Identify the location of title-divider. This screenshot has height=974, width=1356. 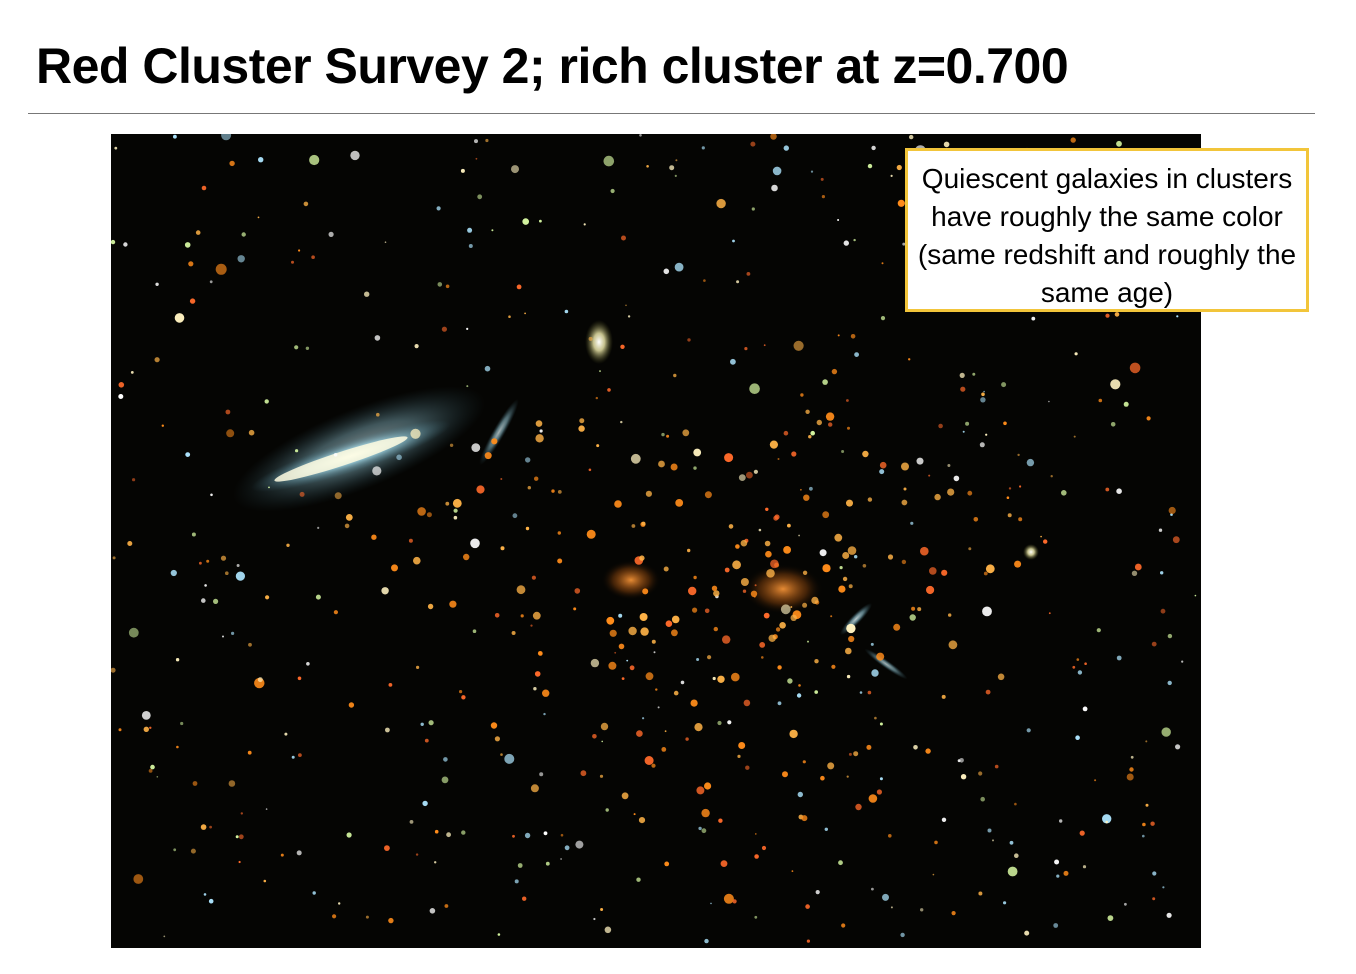
(671, 113).